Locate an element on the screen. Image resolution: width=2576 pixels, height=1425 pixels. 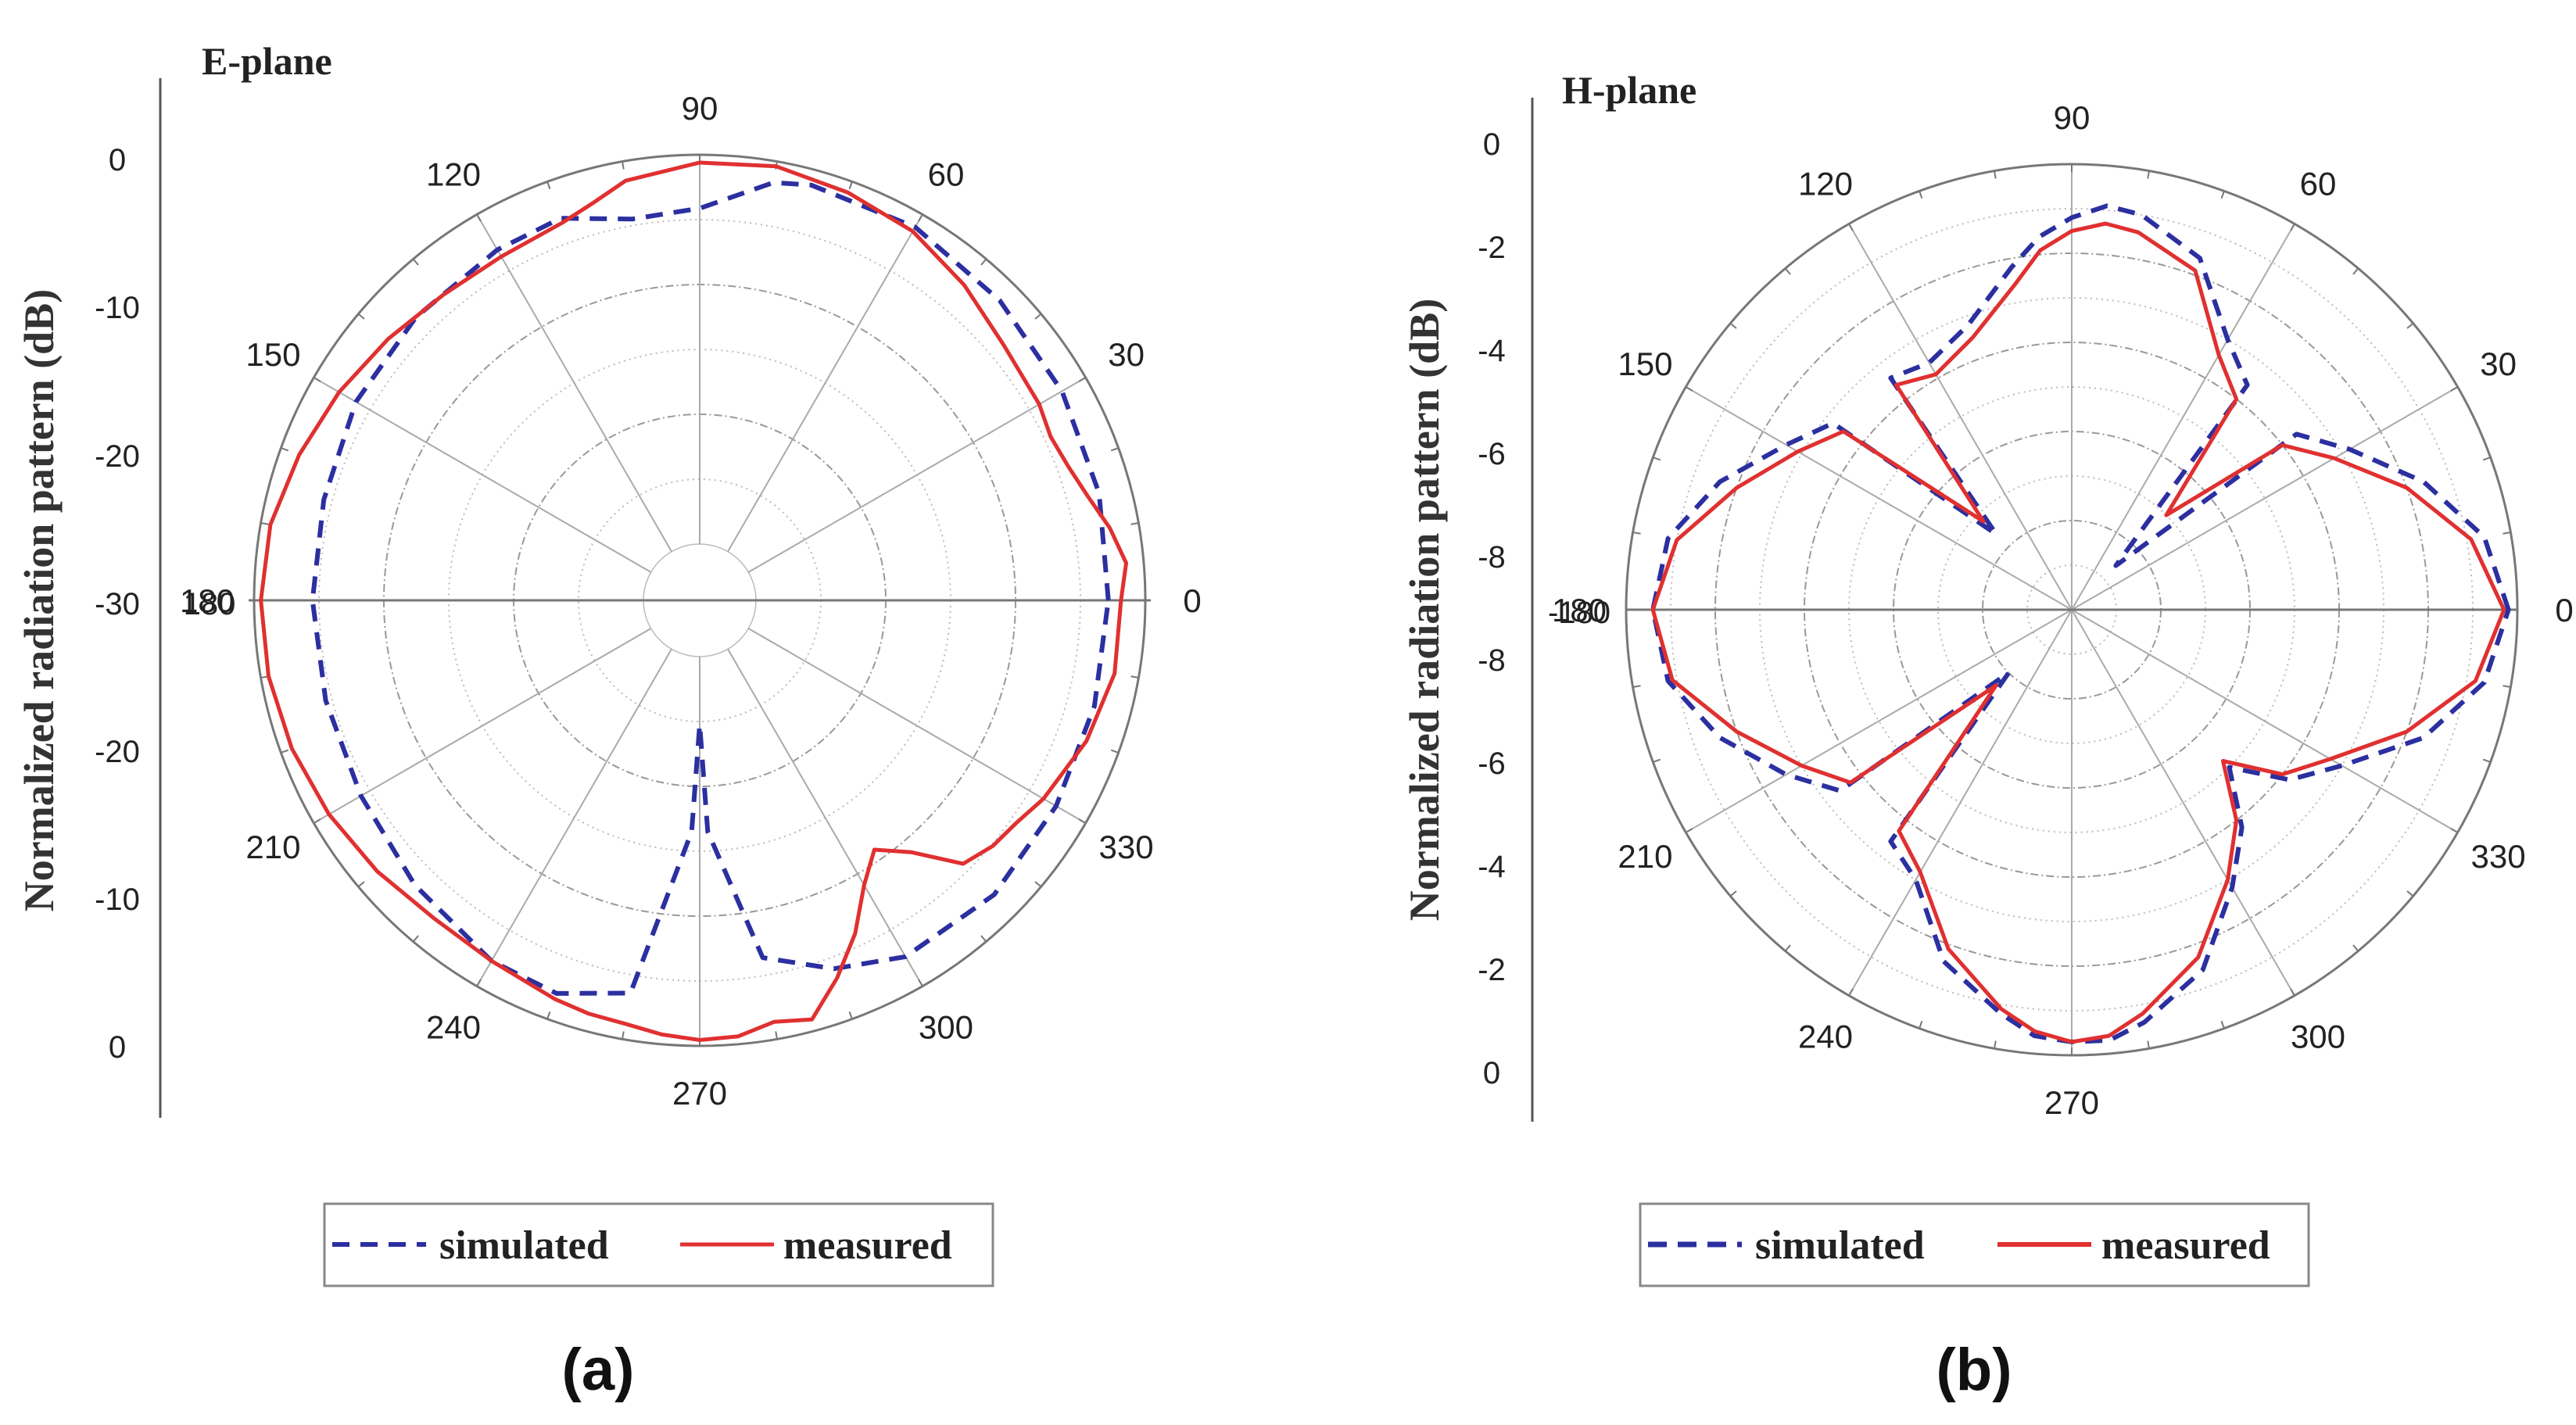
radial-tick: -2 is located at coordinates (1492, 970).